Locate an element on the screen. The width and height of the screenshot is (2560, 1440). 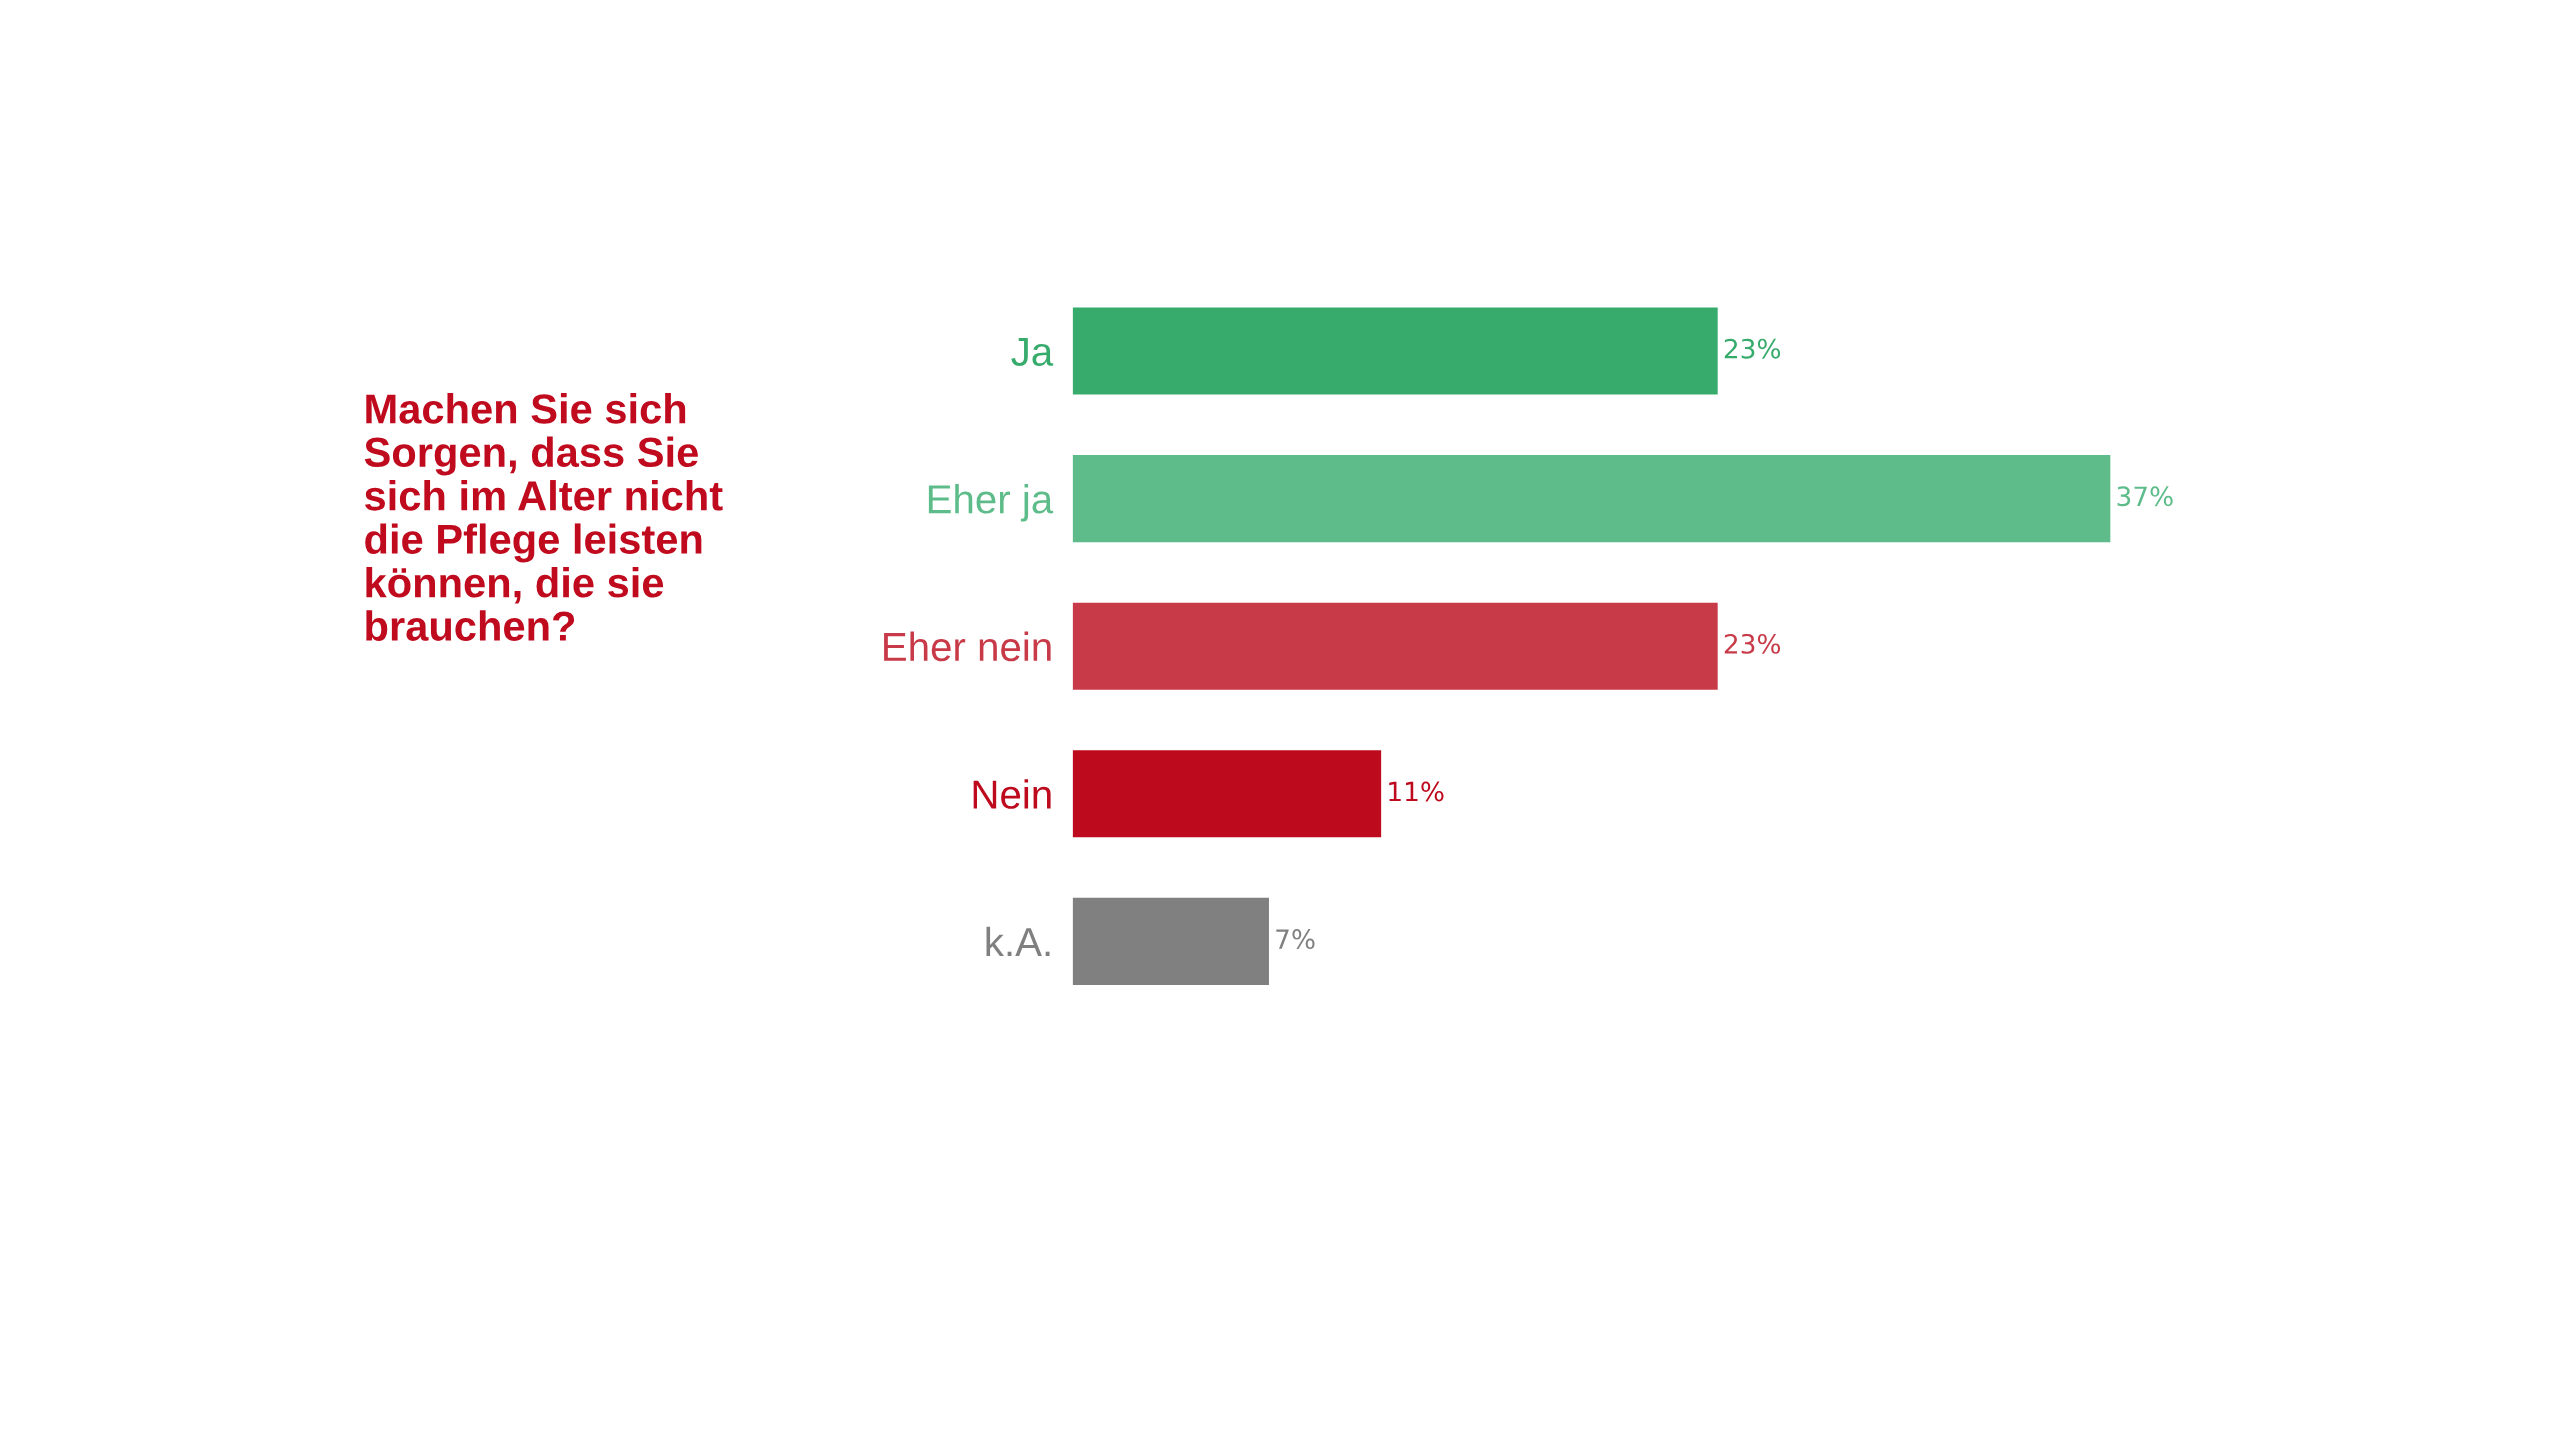
text: Machen Sie sich Sorgen, dass Sie sich im Alter nicht die Pflege leisten können, die sie brauchen? is located at coordinates (543, 517).